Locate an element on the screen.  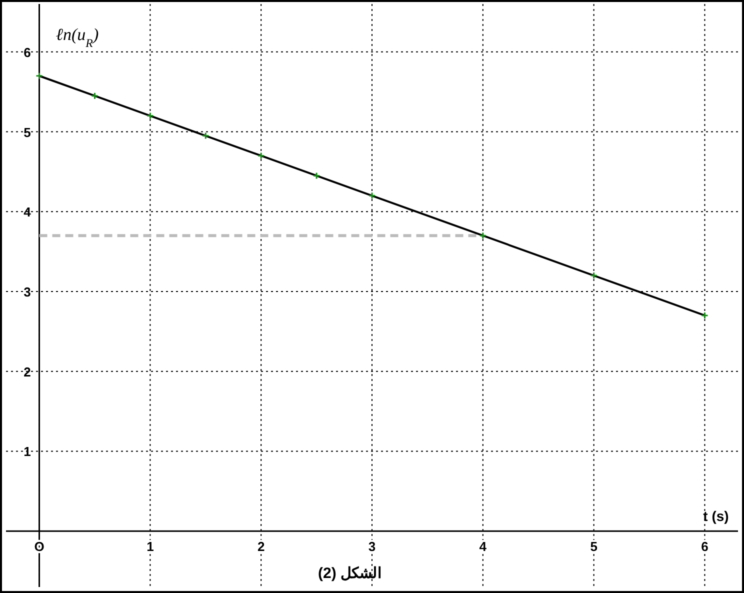
y-tick-label: 4 is located at coordinates (28, 212).